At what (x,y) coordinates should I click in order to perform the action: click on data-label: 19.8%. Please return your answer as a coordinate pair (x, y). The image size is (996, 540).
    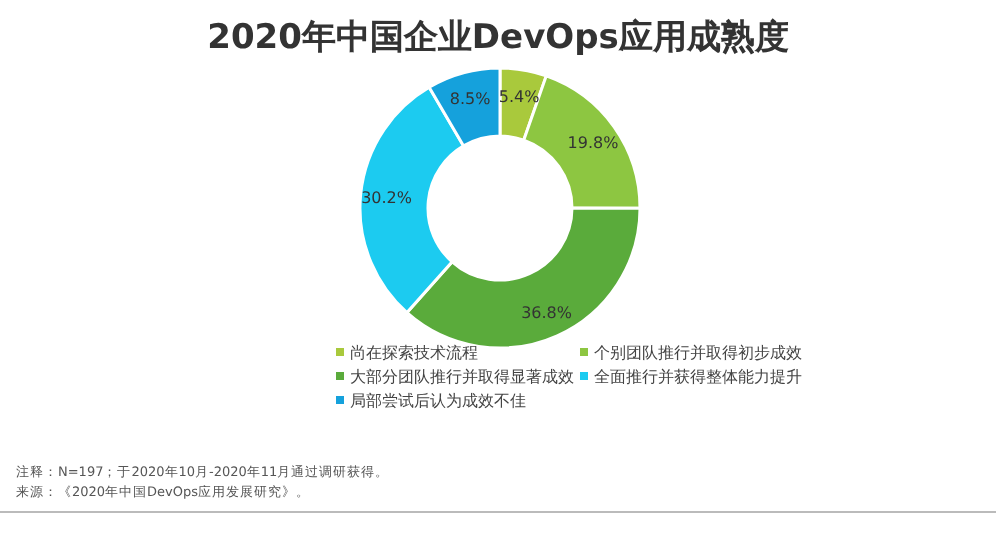
    Looking at the image, I should click on (593, 143).